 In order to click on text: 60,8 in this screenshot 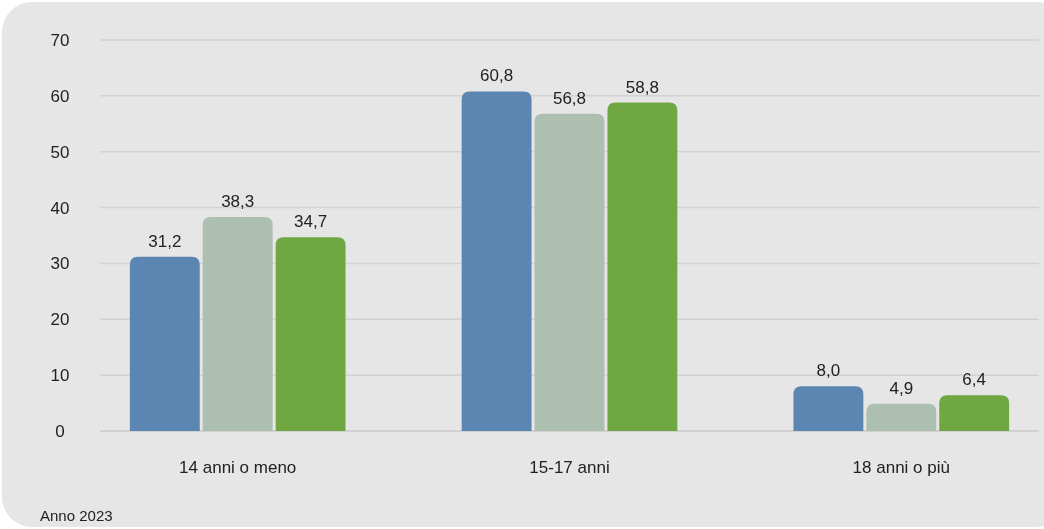, I will do `click(497, 76)`.